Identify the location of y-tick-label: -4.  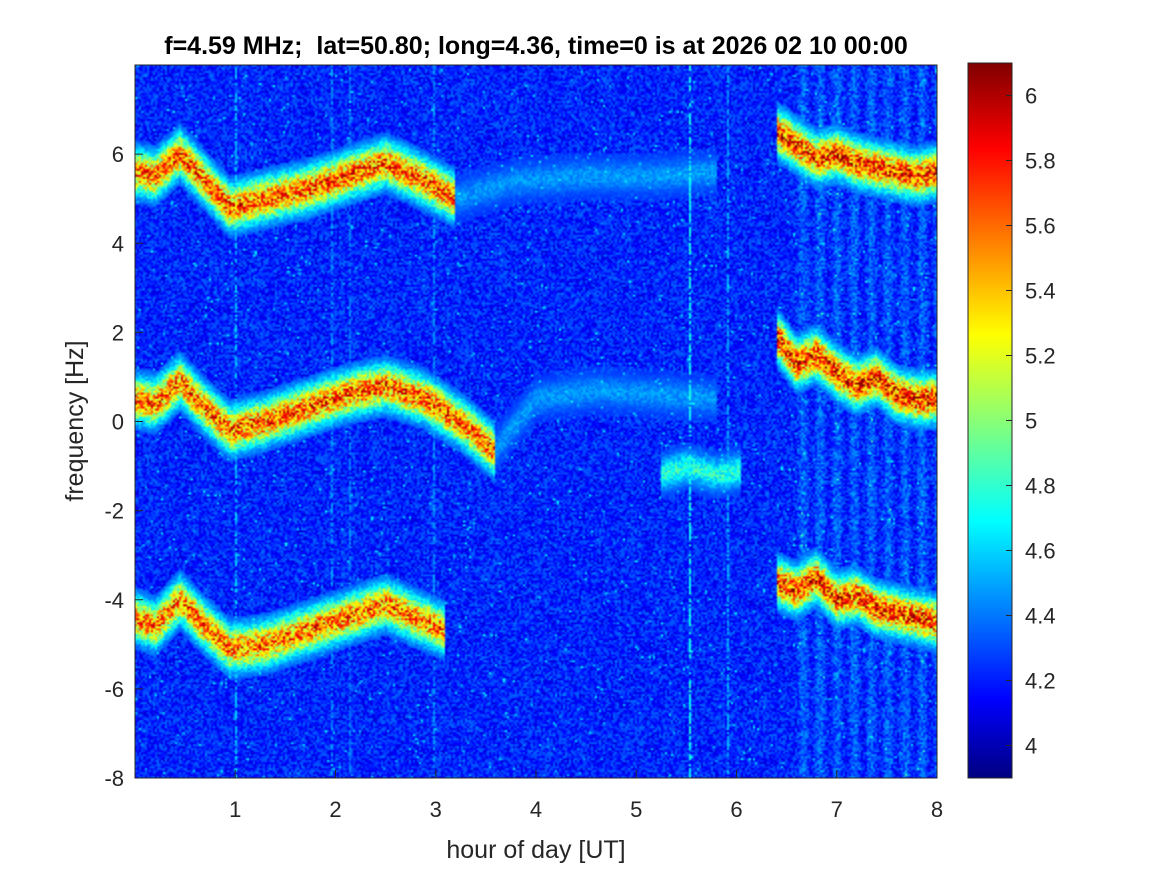
(114, 600).